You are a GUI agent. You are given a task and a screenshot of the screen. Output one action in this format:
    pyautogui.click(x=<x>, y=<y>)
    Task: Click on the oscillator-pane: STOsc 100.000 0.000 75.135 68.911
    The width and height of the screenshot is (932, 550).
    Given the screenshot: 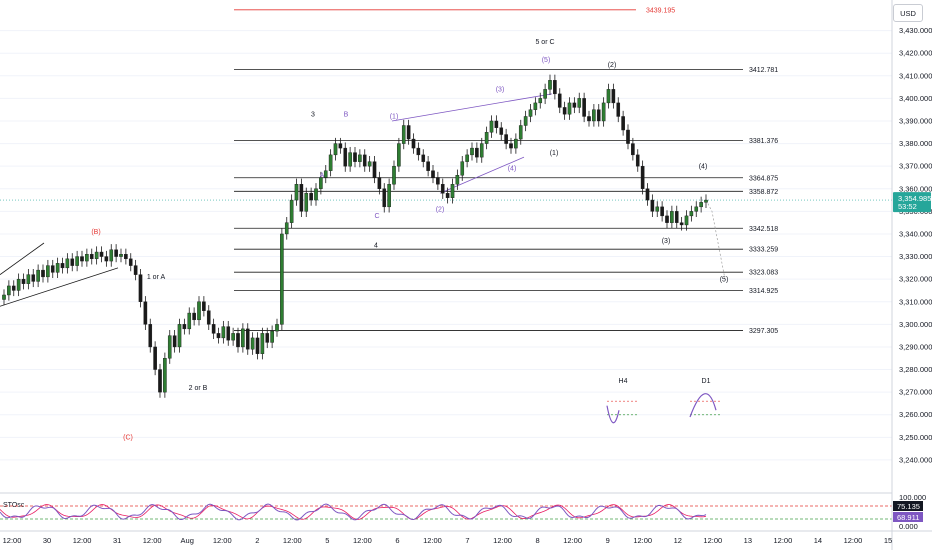 What is the action you would take?
    pyautogui.click(x=463, y=511)
    